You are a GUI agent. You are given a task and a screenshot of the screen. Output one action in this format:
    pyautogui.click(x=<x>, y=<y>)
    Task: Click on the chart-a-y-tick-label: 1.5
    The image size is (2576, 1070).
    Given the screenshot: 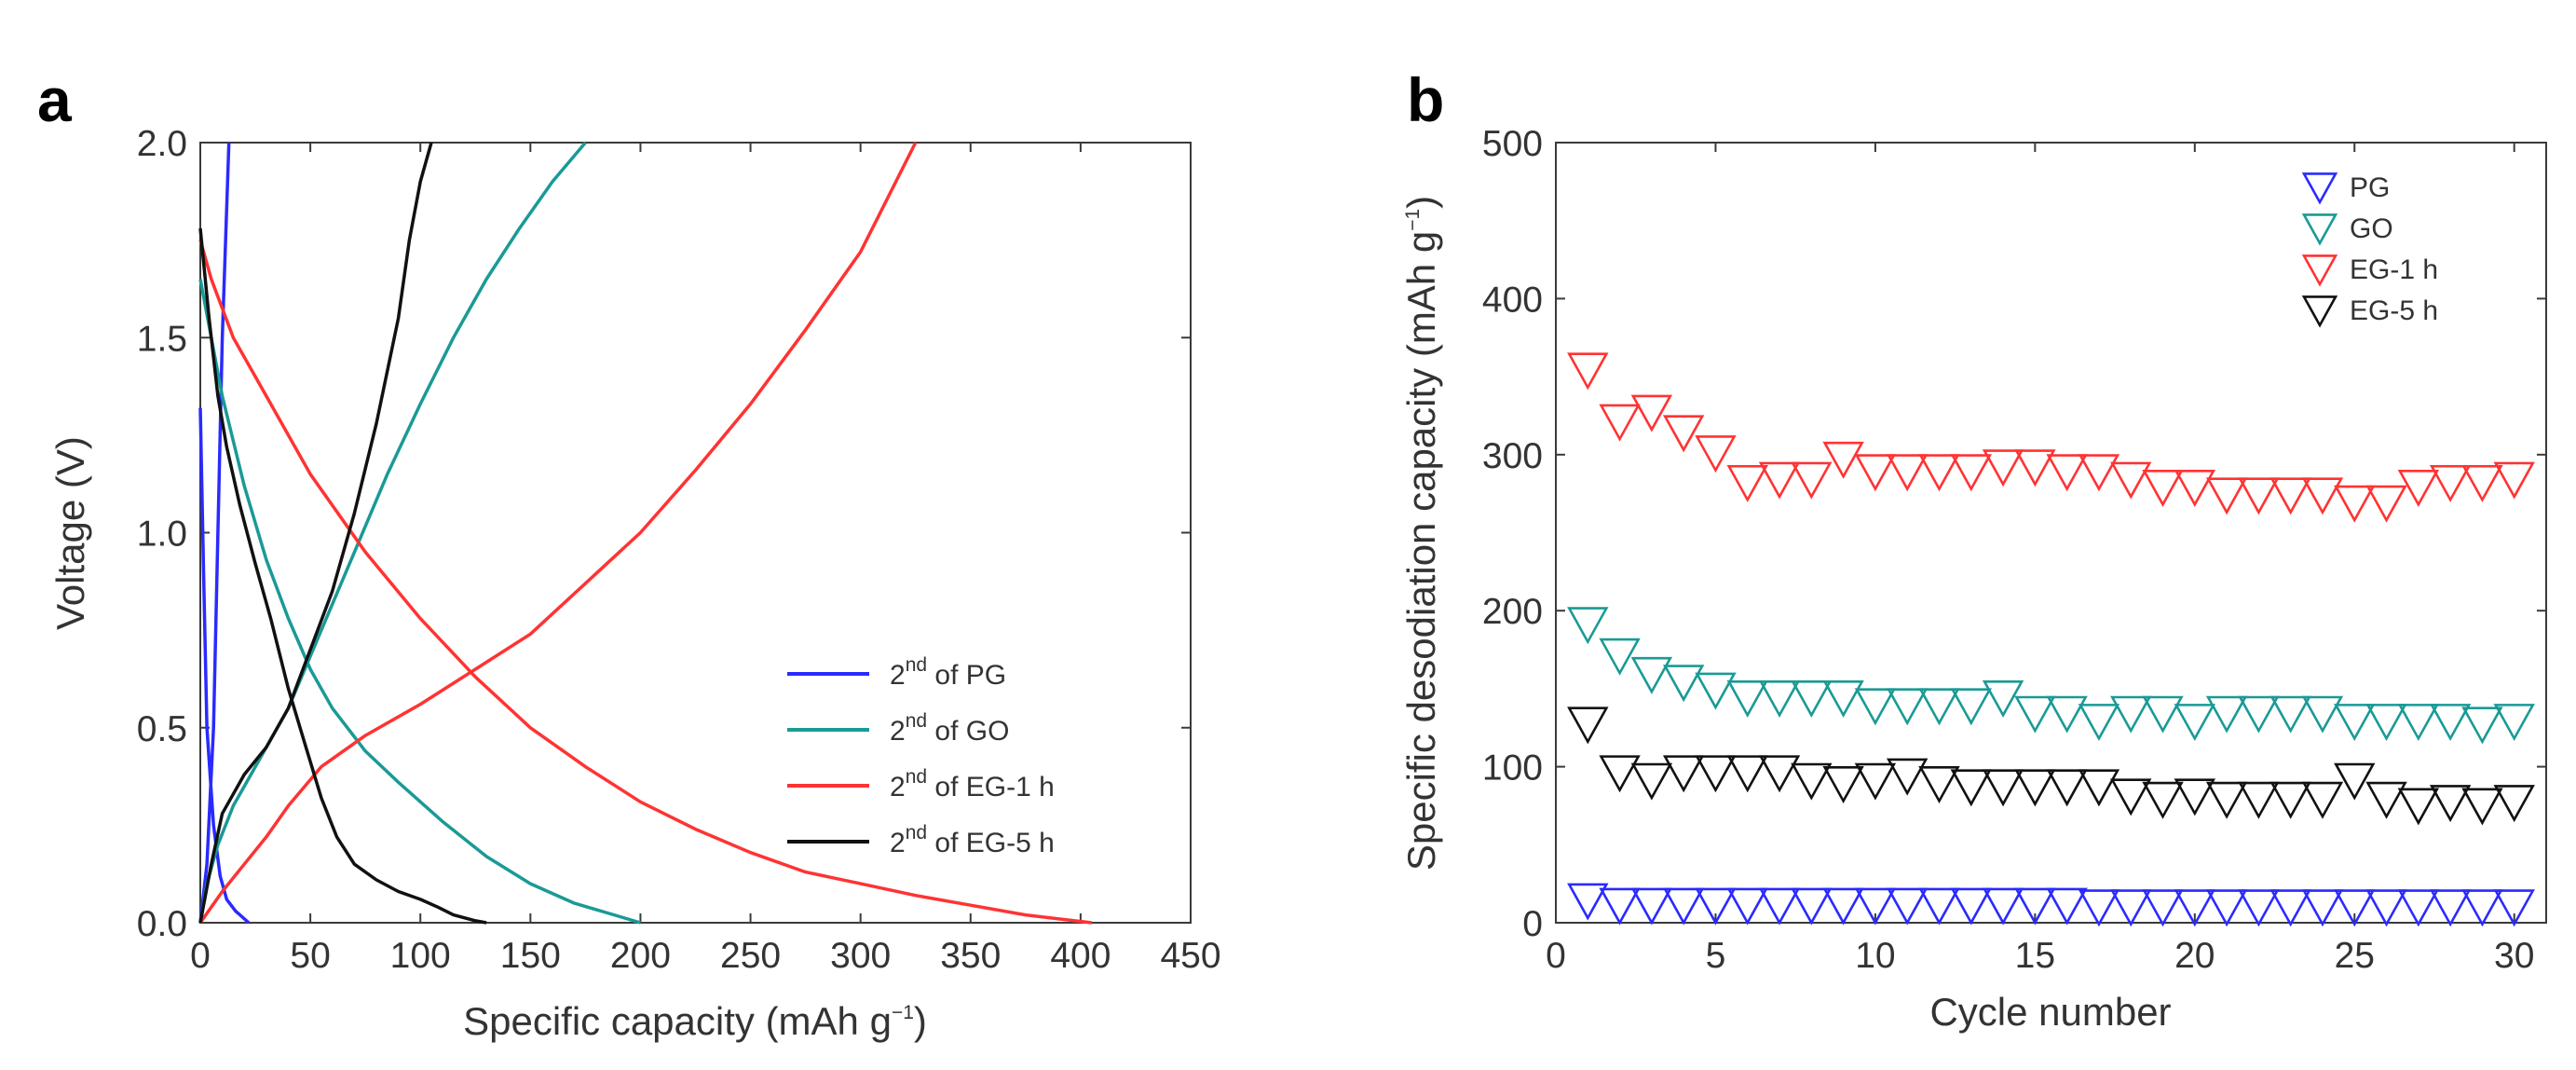 What is the action you would take?
    pyautogui.click(x=162, y=339)
    